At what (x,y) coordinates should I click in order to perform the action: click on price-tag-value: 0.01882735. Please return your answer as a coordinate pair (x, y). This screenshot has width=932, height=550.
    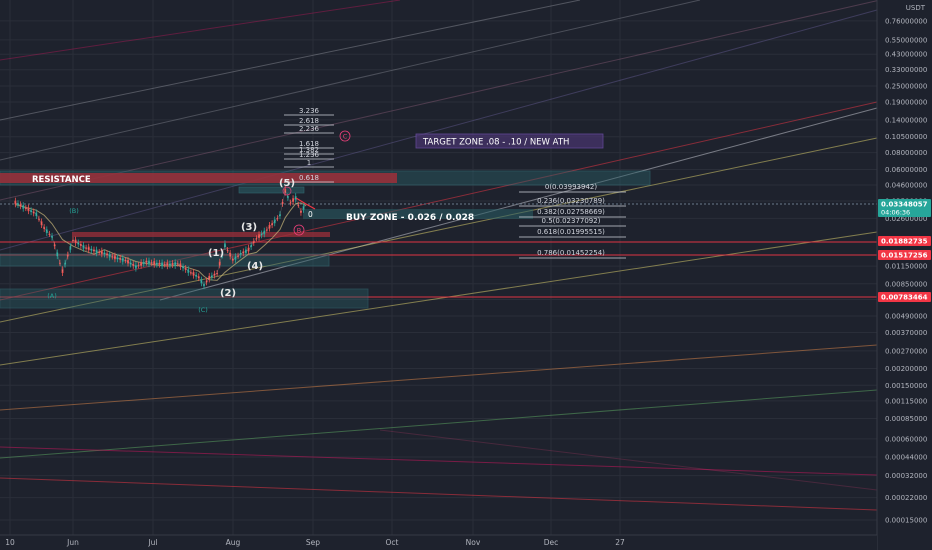
    Looking at the image, I should click on (904, 242).